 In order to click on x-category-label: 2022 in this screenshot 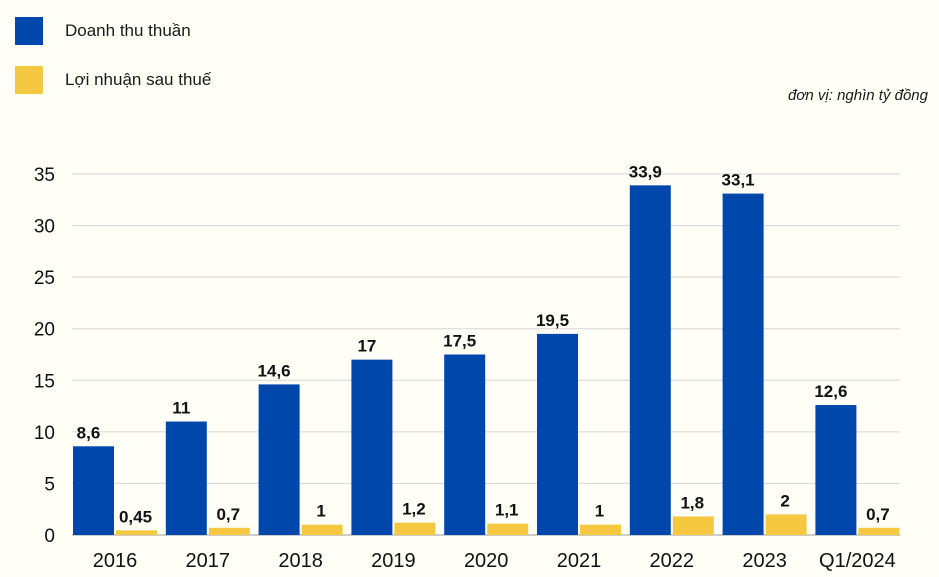, I will do `click(672, 561)`.